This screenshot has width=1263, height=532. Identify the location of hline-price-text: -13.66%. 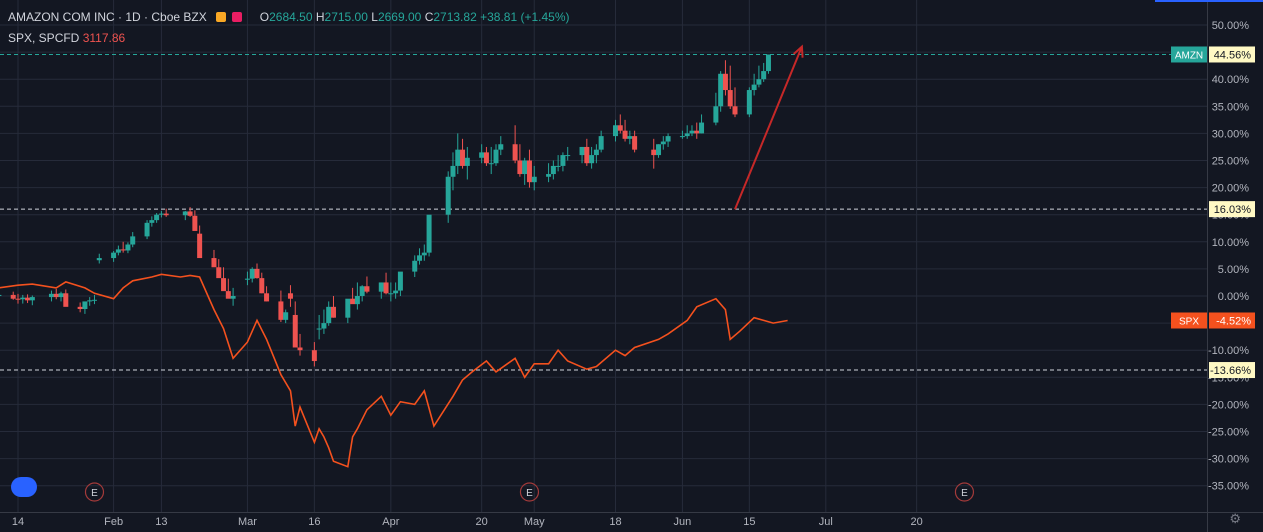
(1230, 371).